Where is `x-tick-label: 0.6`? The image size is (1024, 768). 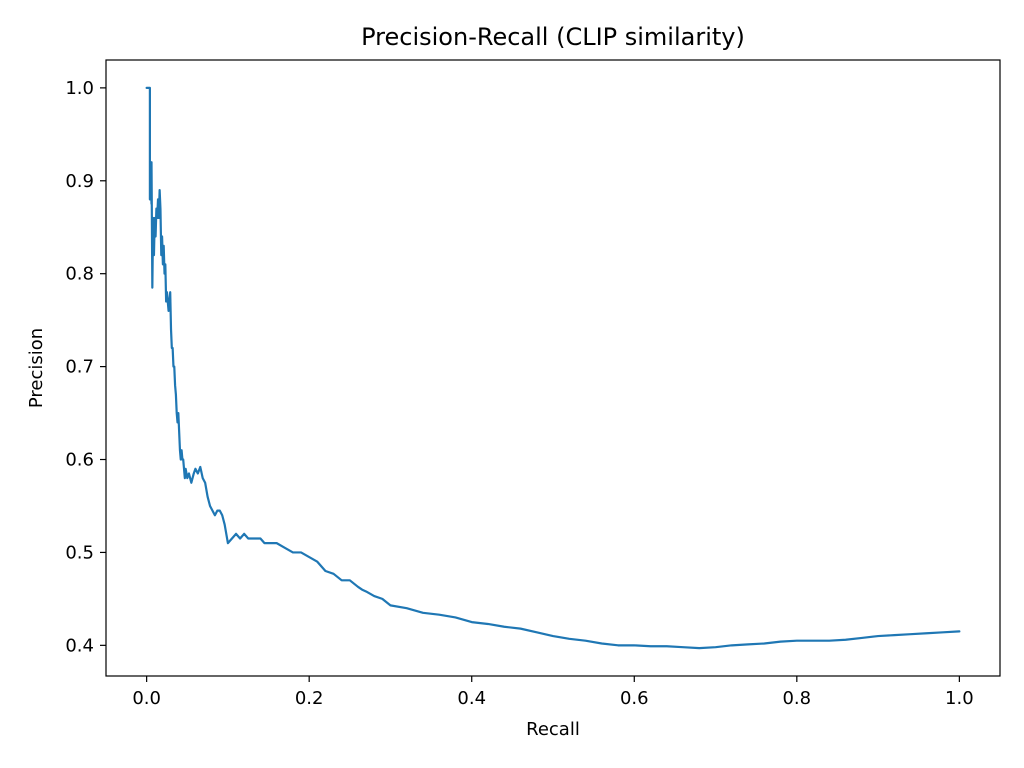
x-tick-label: 0.6 is located at coordinates (634, 698).